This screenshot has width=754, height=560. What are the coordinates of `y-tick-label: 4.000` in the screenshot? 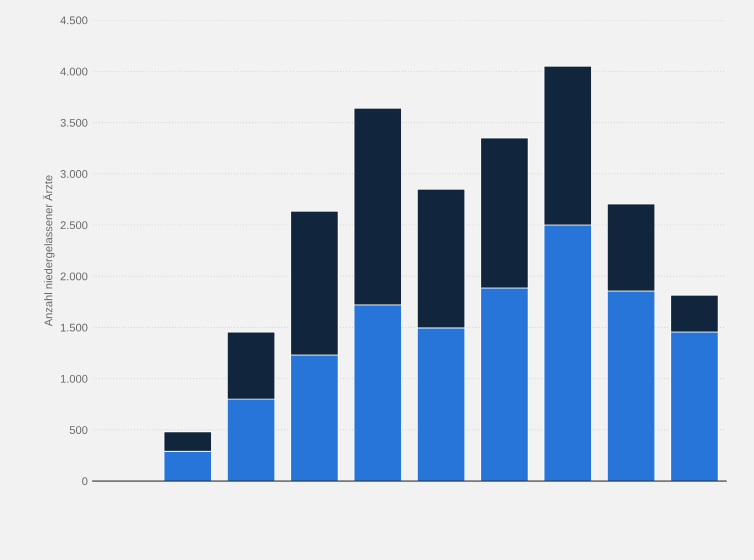 It's located at (74, 72).